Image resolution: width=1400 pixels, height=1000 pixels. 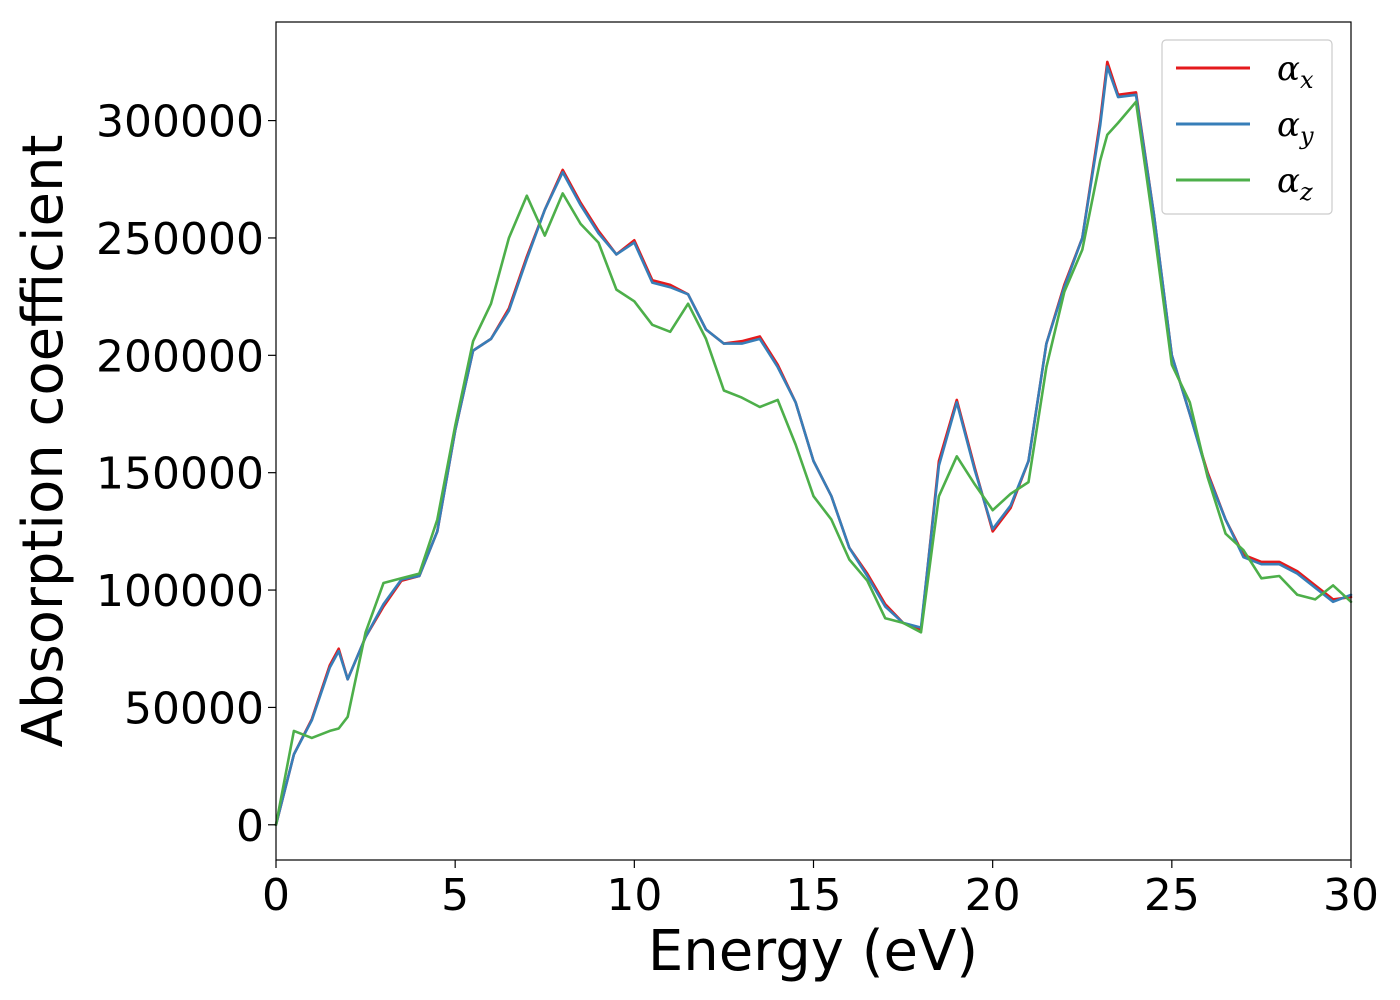 I want to click on x-tick-label: 0, so click(x=276, y=895).